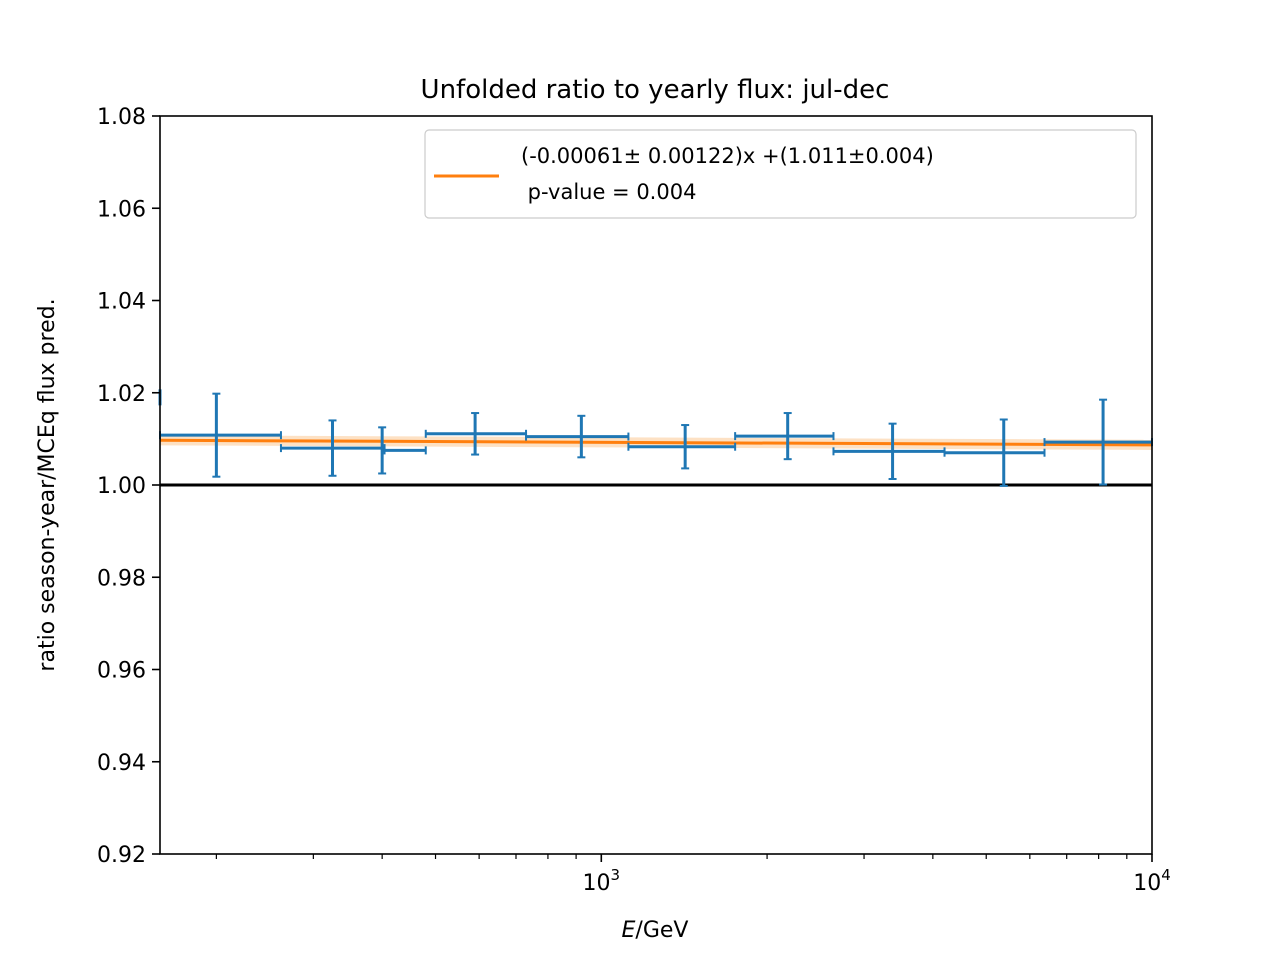  I want to click on x-axis-label-var: E, so click(629, 930).